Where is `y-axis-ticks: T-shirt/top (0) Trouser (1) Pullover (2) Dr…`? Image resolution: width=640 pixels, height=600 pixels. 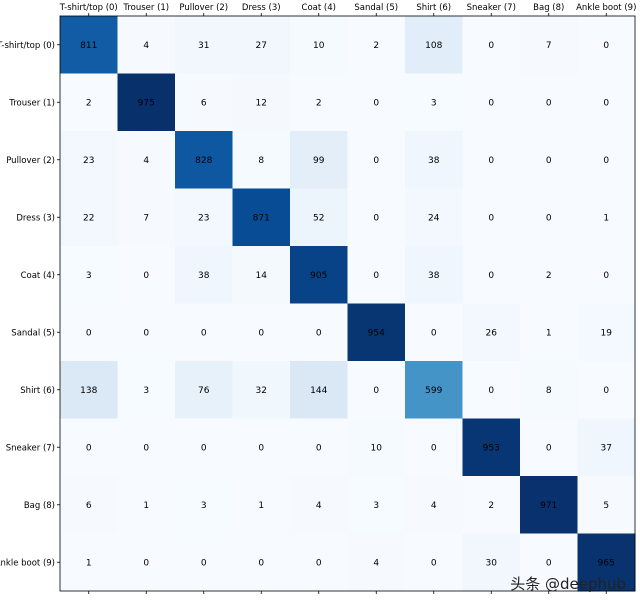
y-axis-ticks: T-shirt/top (0) Trouser (1) Pullover (2) Dr… is located at coordinates (30, 304).